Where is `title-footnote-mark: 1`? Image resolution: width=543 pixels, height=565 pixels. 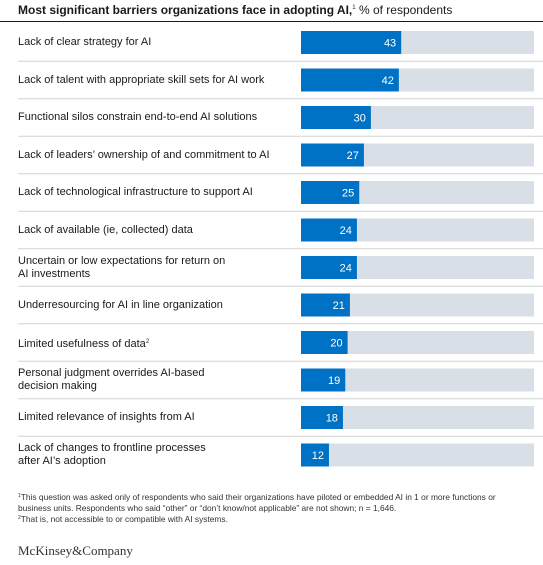
title-footnote-mark: 1 is located at coordinates (354, 8).